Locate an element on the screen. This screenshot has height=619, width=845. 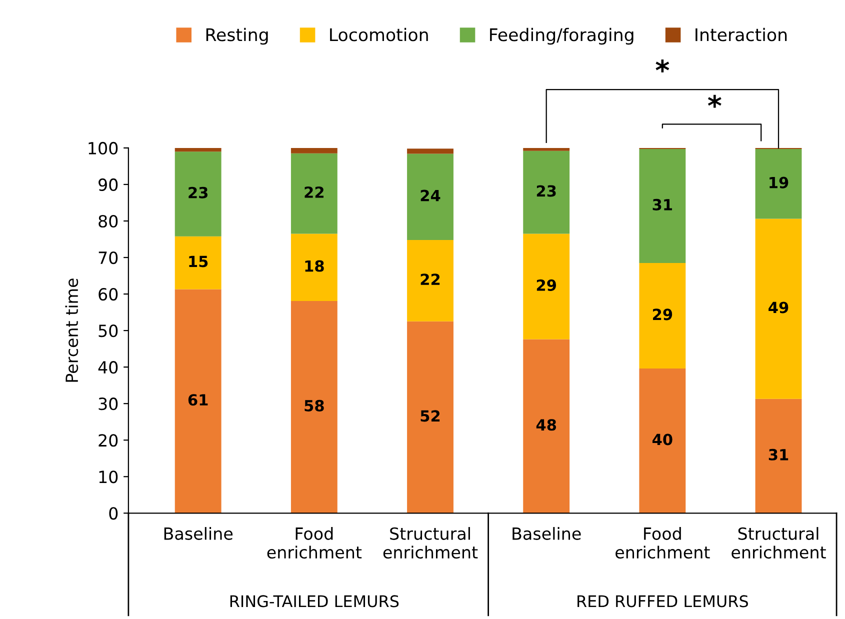
y-tick-label: 90 is located at coordinates (108, 185).